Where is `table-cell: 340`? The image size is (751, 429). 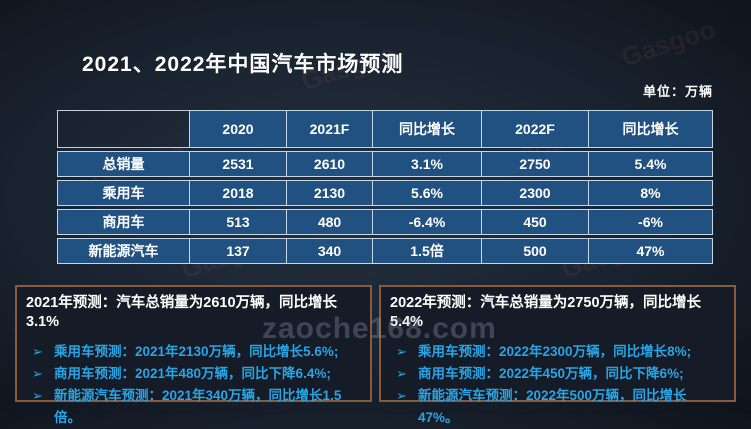
table-cell: 340 is located at coordinates (329, 251).